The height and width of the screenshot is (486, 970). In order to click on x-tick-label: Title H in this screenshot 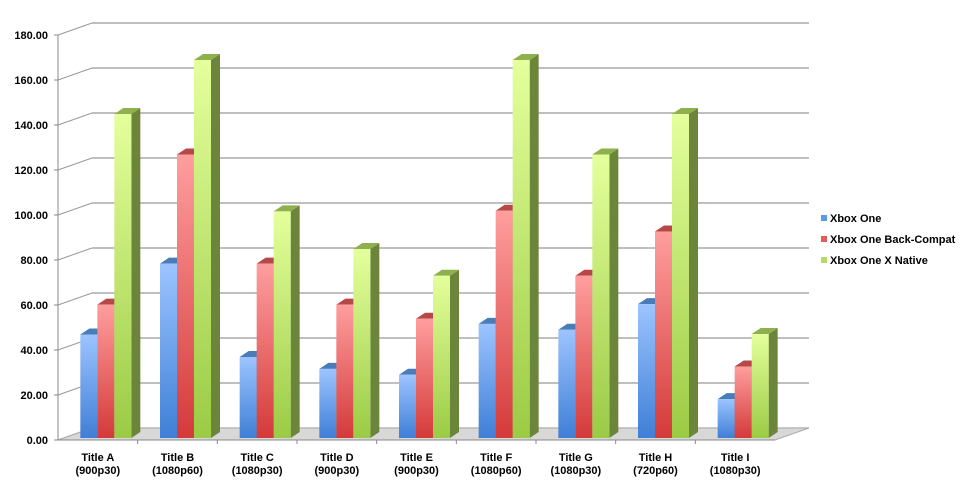, I will do `click(655, 458)`.